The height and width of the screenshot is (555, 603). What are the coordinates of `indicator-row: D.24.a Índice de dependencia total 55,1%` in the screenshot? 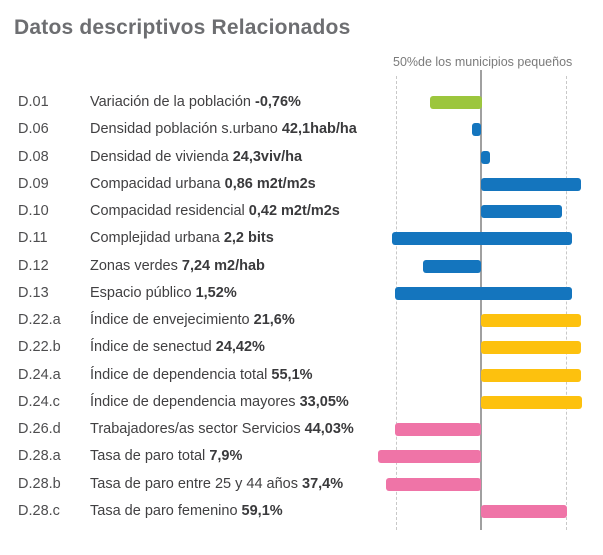 It's located at (301, 375).